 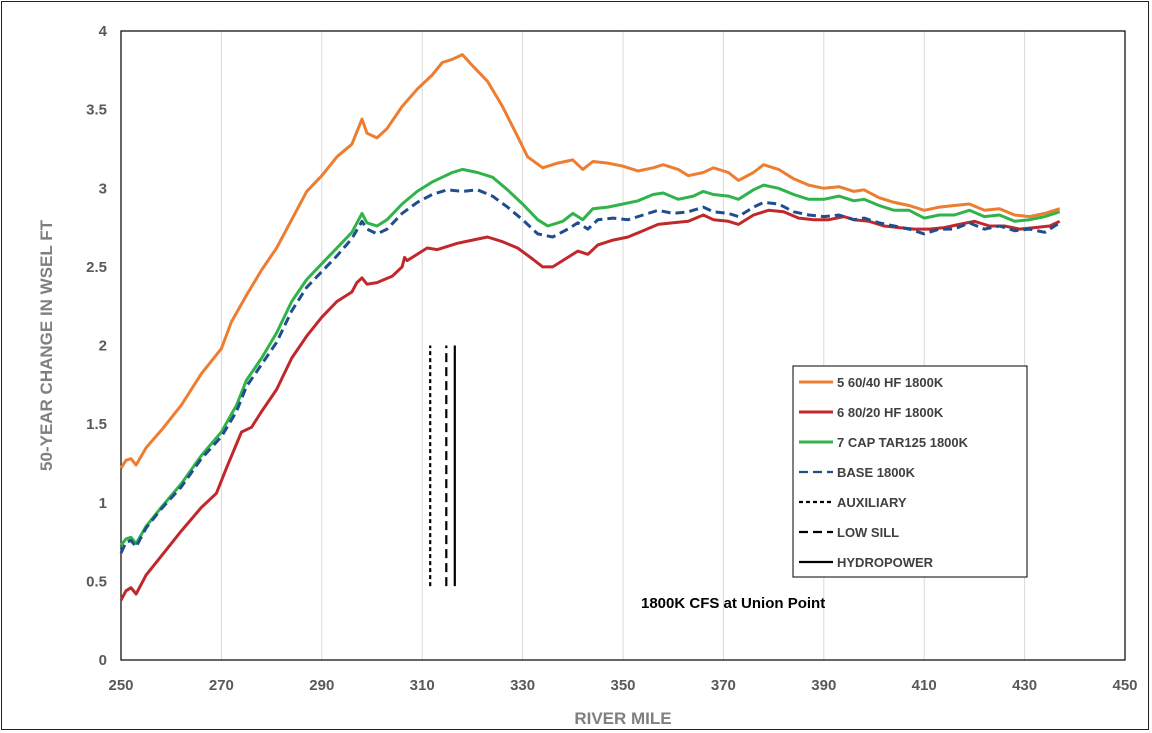 What do you see at coordinates (96, 110) in the screenshot?
I see `y-tick-label: 3.5` at bounding box center [96, 110].